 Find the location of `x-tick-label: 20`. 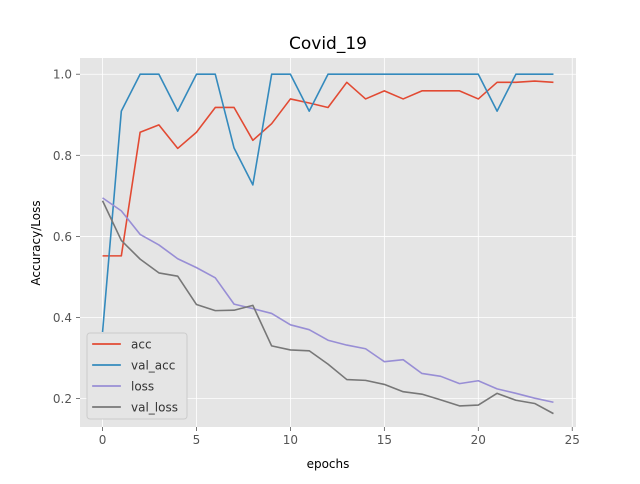

x-tick-label: 20 is located at coordinates (478, 440).